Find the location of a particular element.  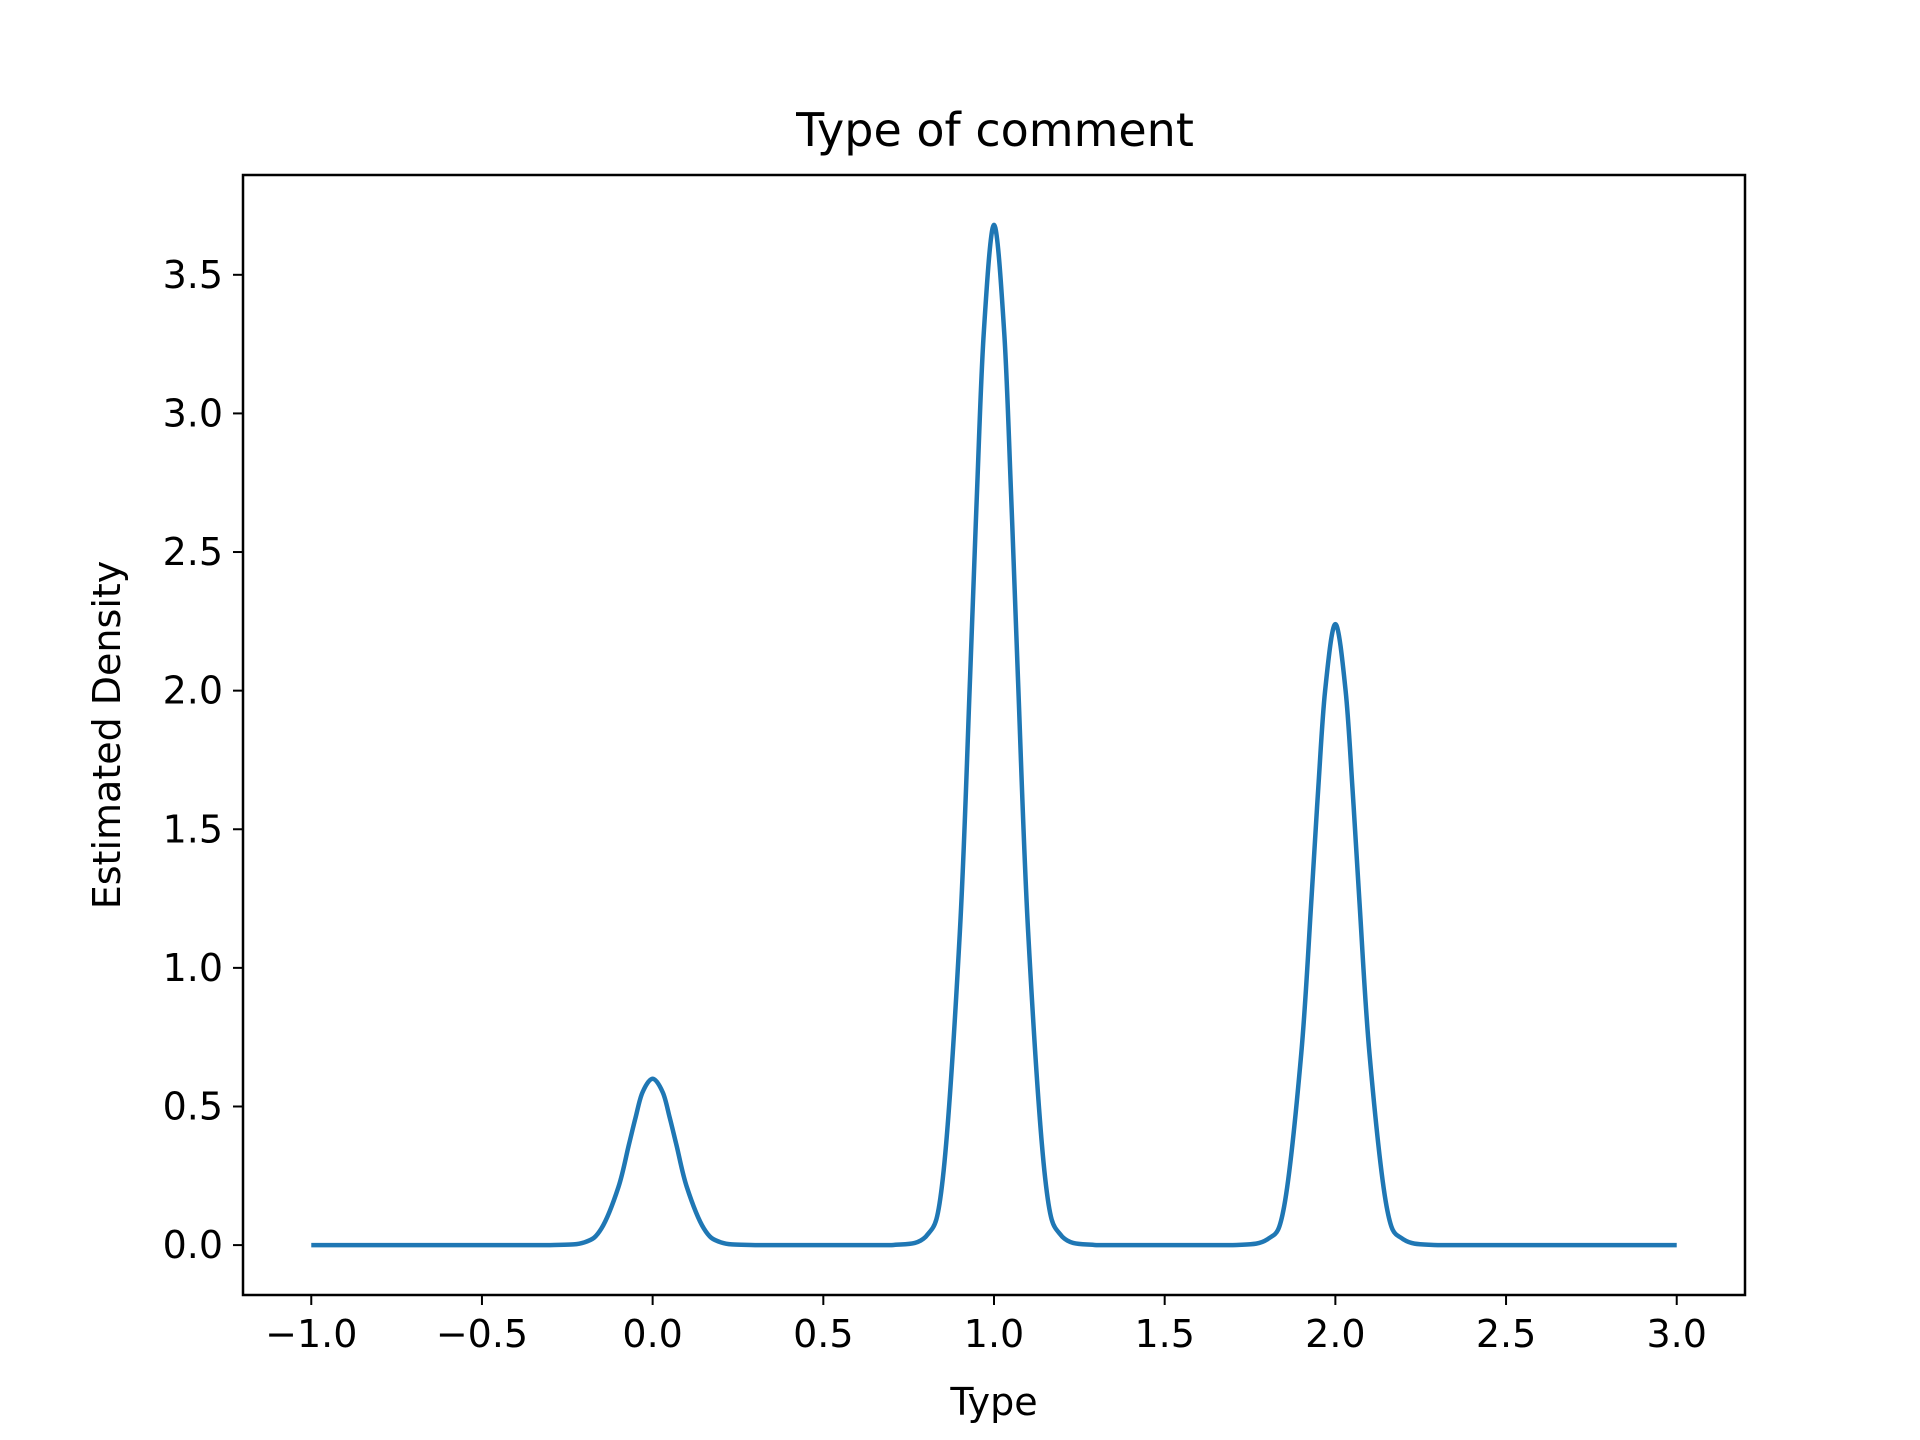

x-tick-label: 0.5 is located at coordinates (823, 1334).